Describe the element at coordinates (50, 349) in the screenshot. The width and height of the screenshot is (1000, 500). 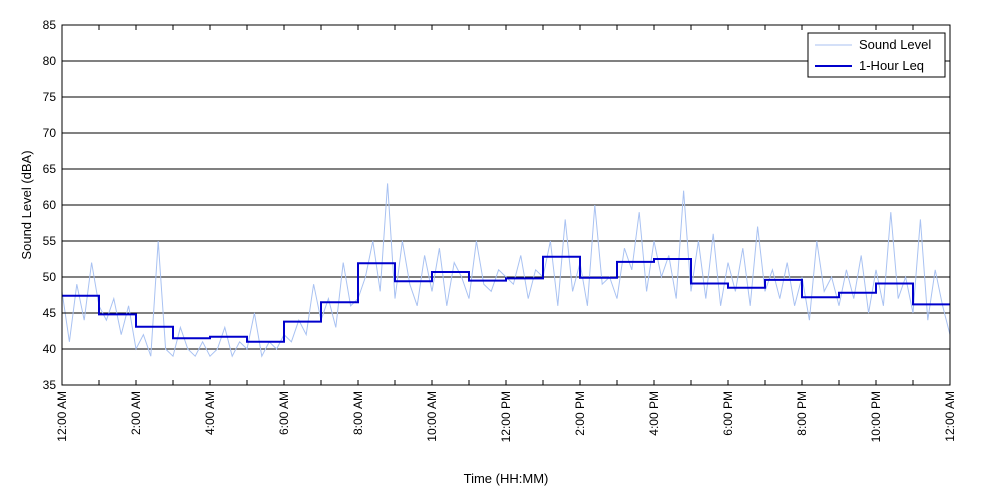
I see `y-tick-label: 40` at that location.